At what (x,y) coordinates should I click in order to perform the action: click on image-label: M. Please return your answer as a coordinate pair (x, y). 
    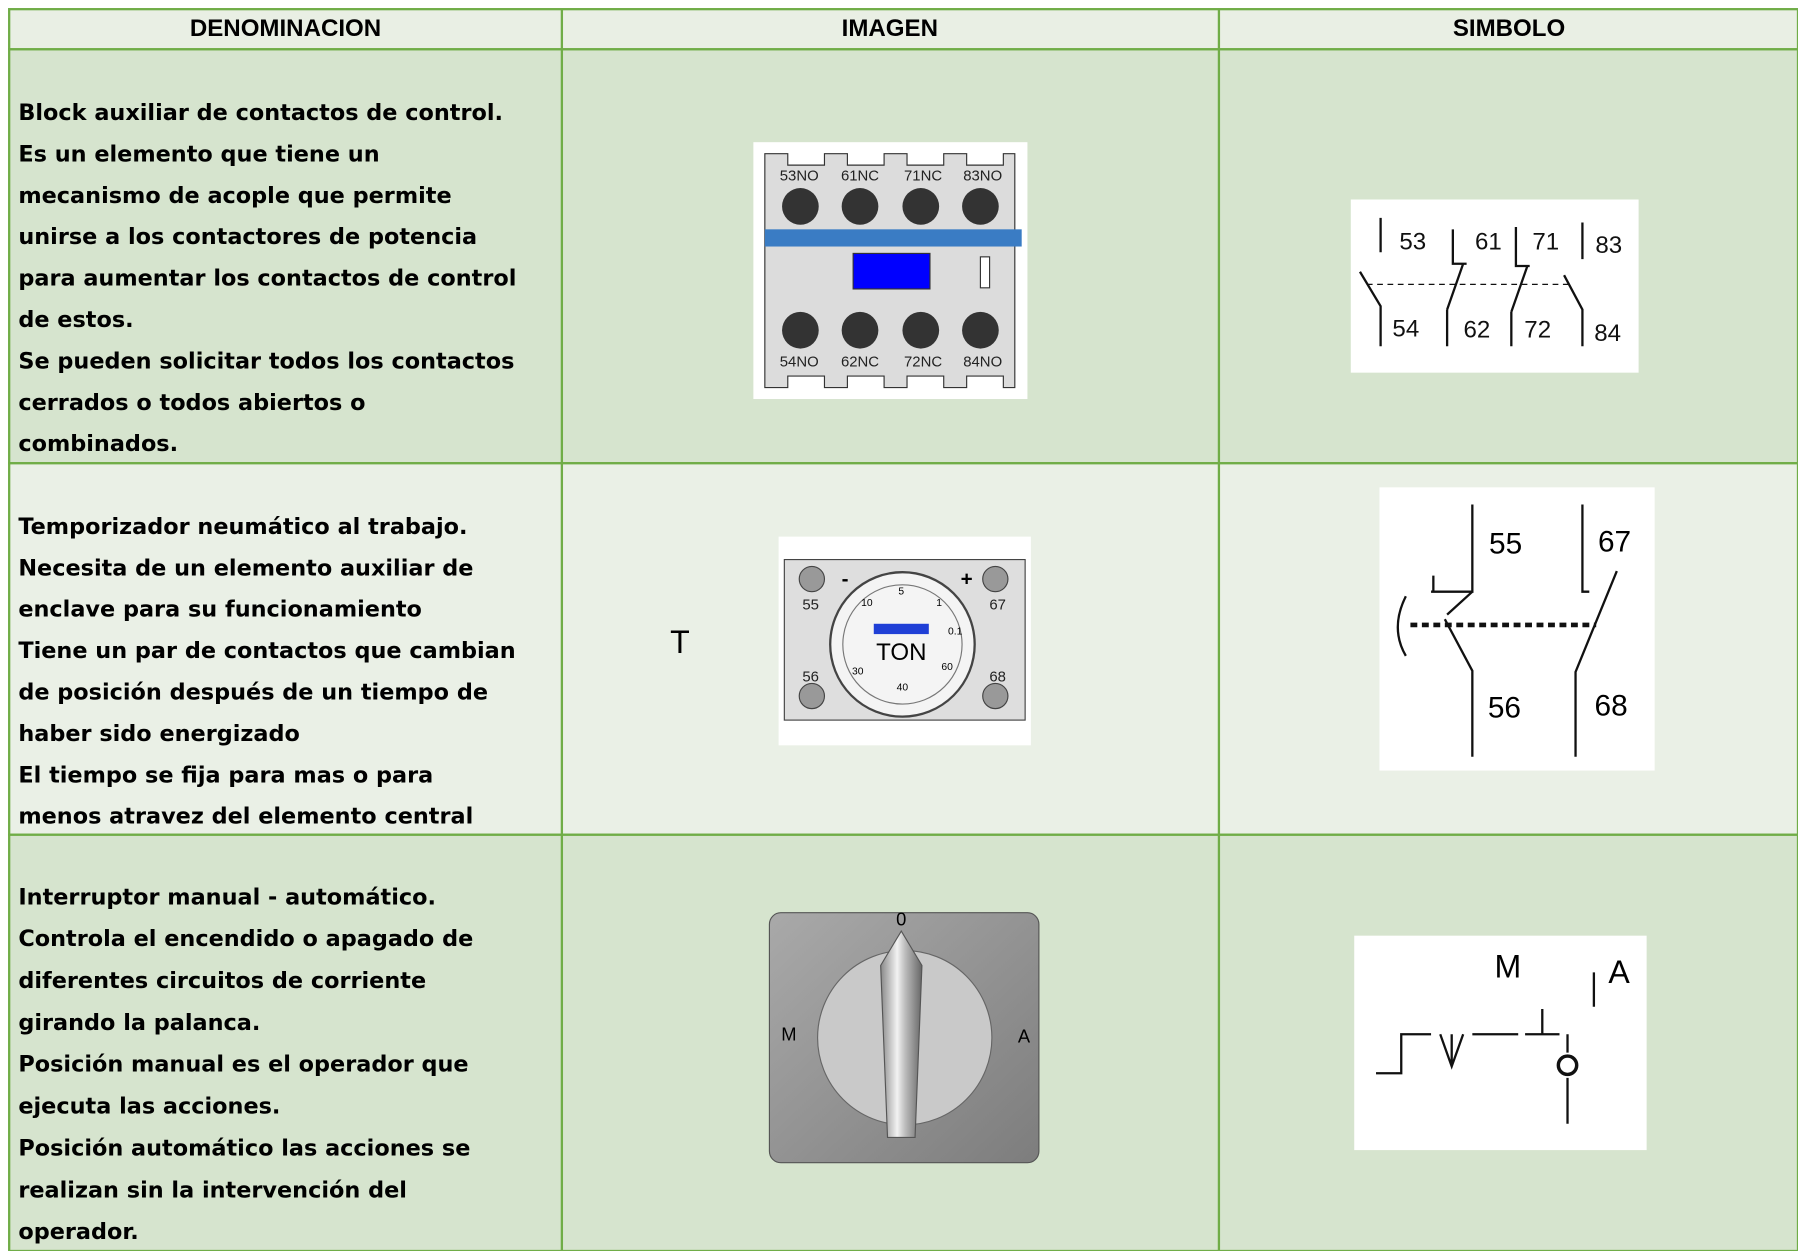
    Looking at the image, I should click on (788, 1033).